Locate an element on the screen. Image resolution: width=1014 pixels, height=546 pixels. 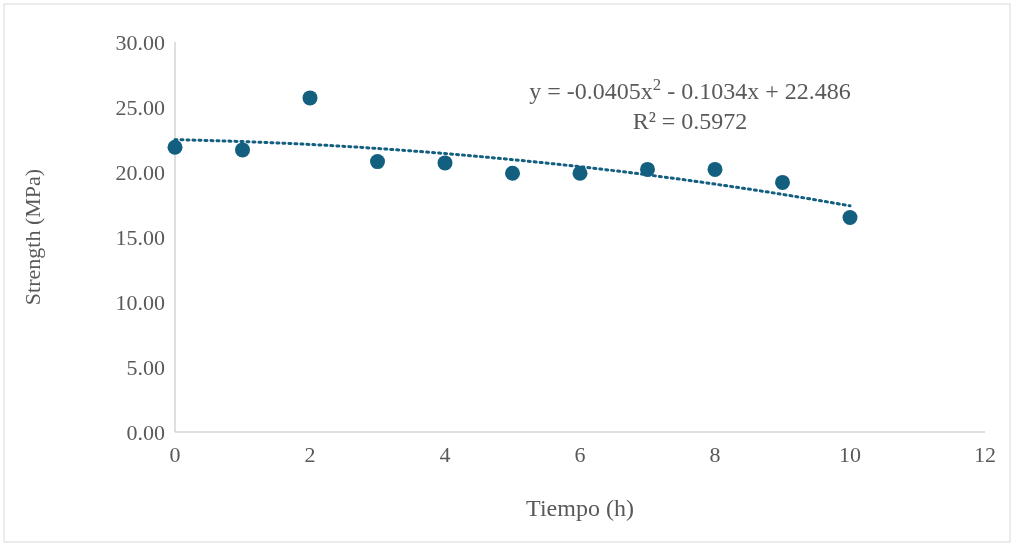
x-tick-label: 10 is located at coordinates (850, 454).